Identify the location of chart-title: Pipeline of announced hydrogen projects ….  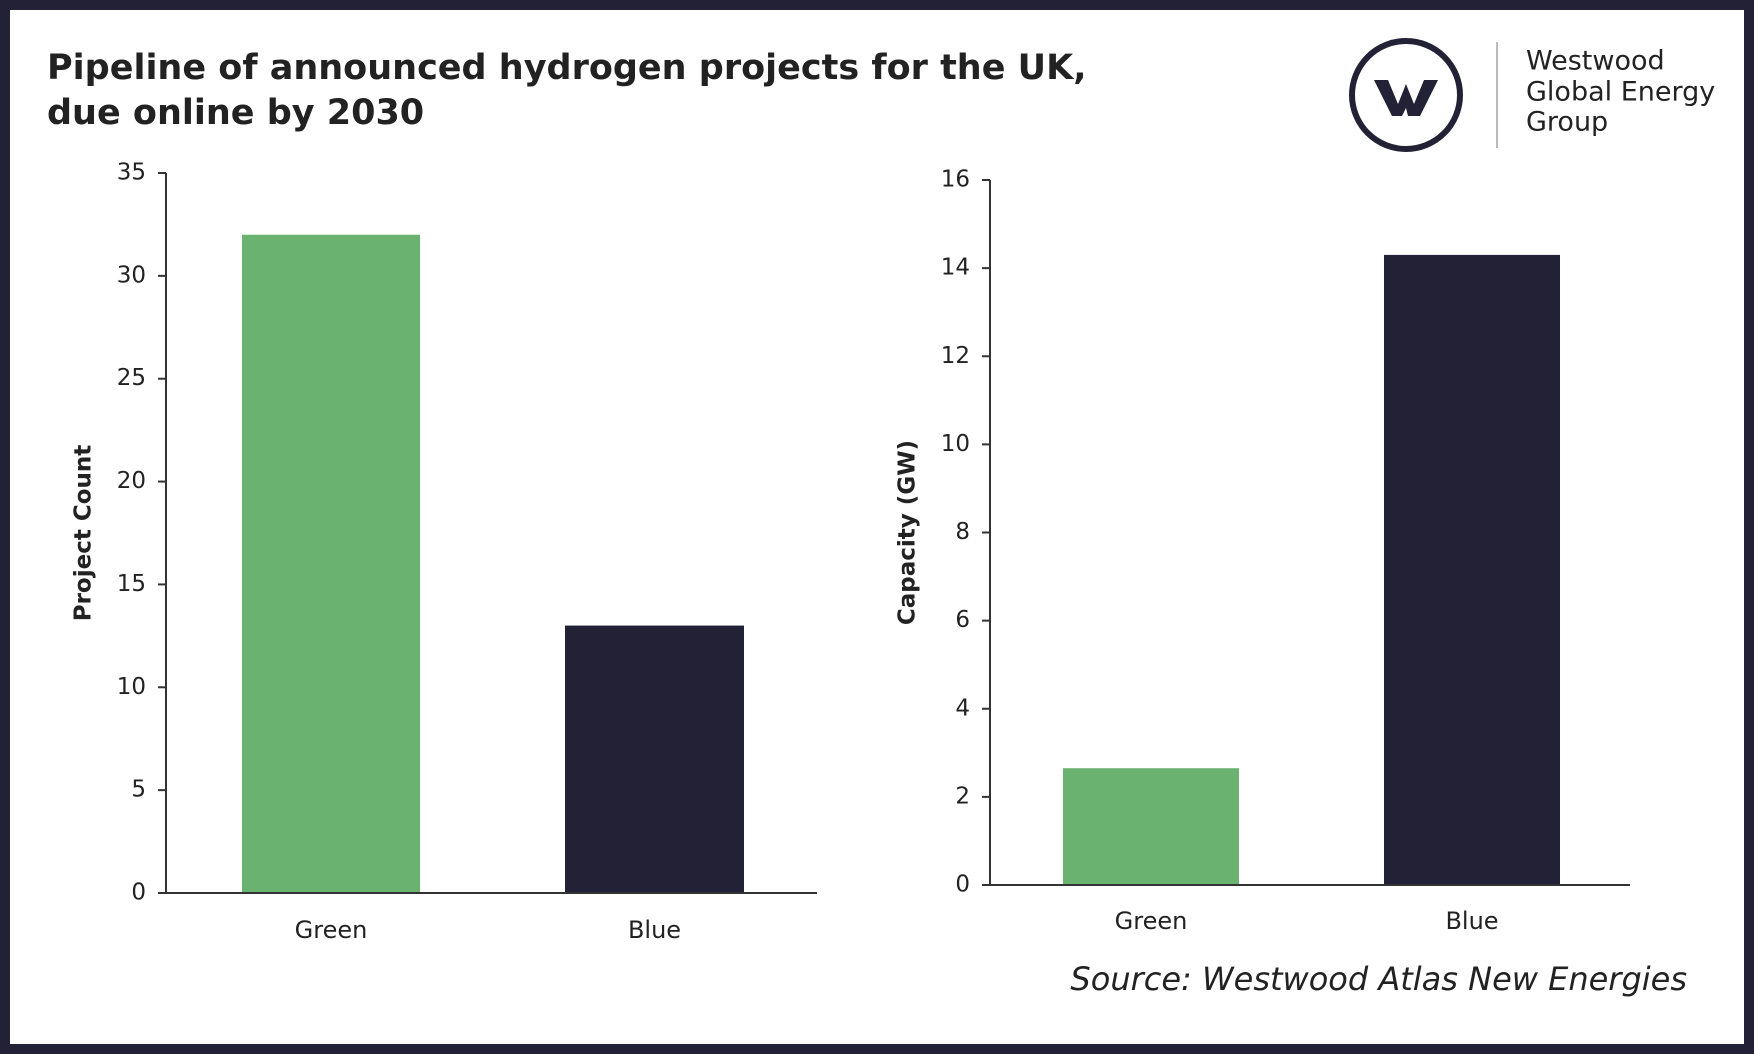
(567, 68).